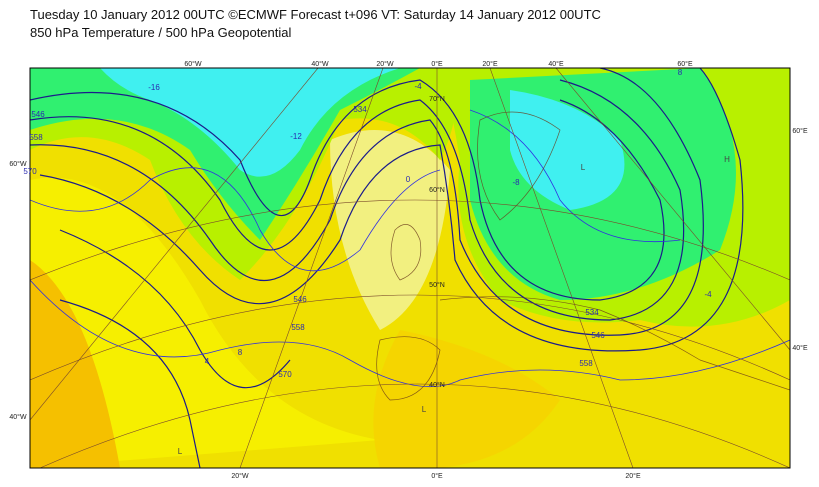 The image size is (819, 487). What do you see at coordinates (296, 136) in the screenshot?
I see `contour-label: -12` at bounding box center [296, 136].